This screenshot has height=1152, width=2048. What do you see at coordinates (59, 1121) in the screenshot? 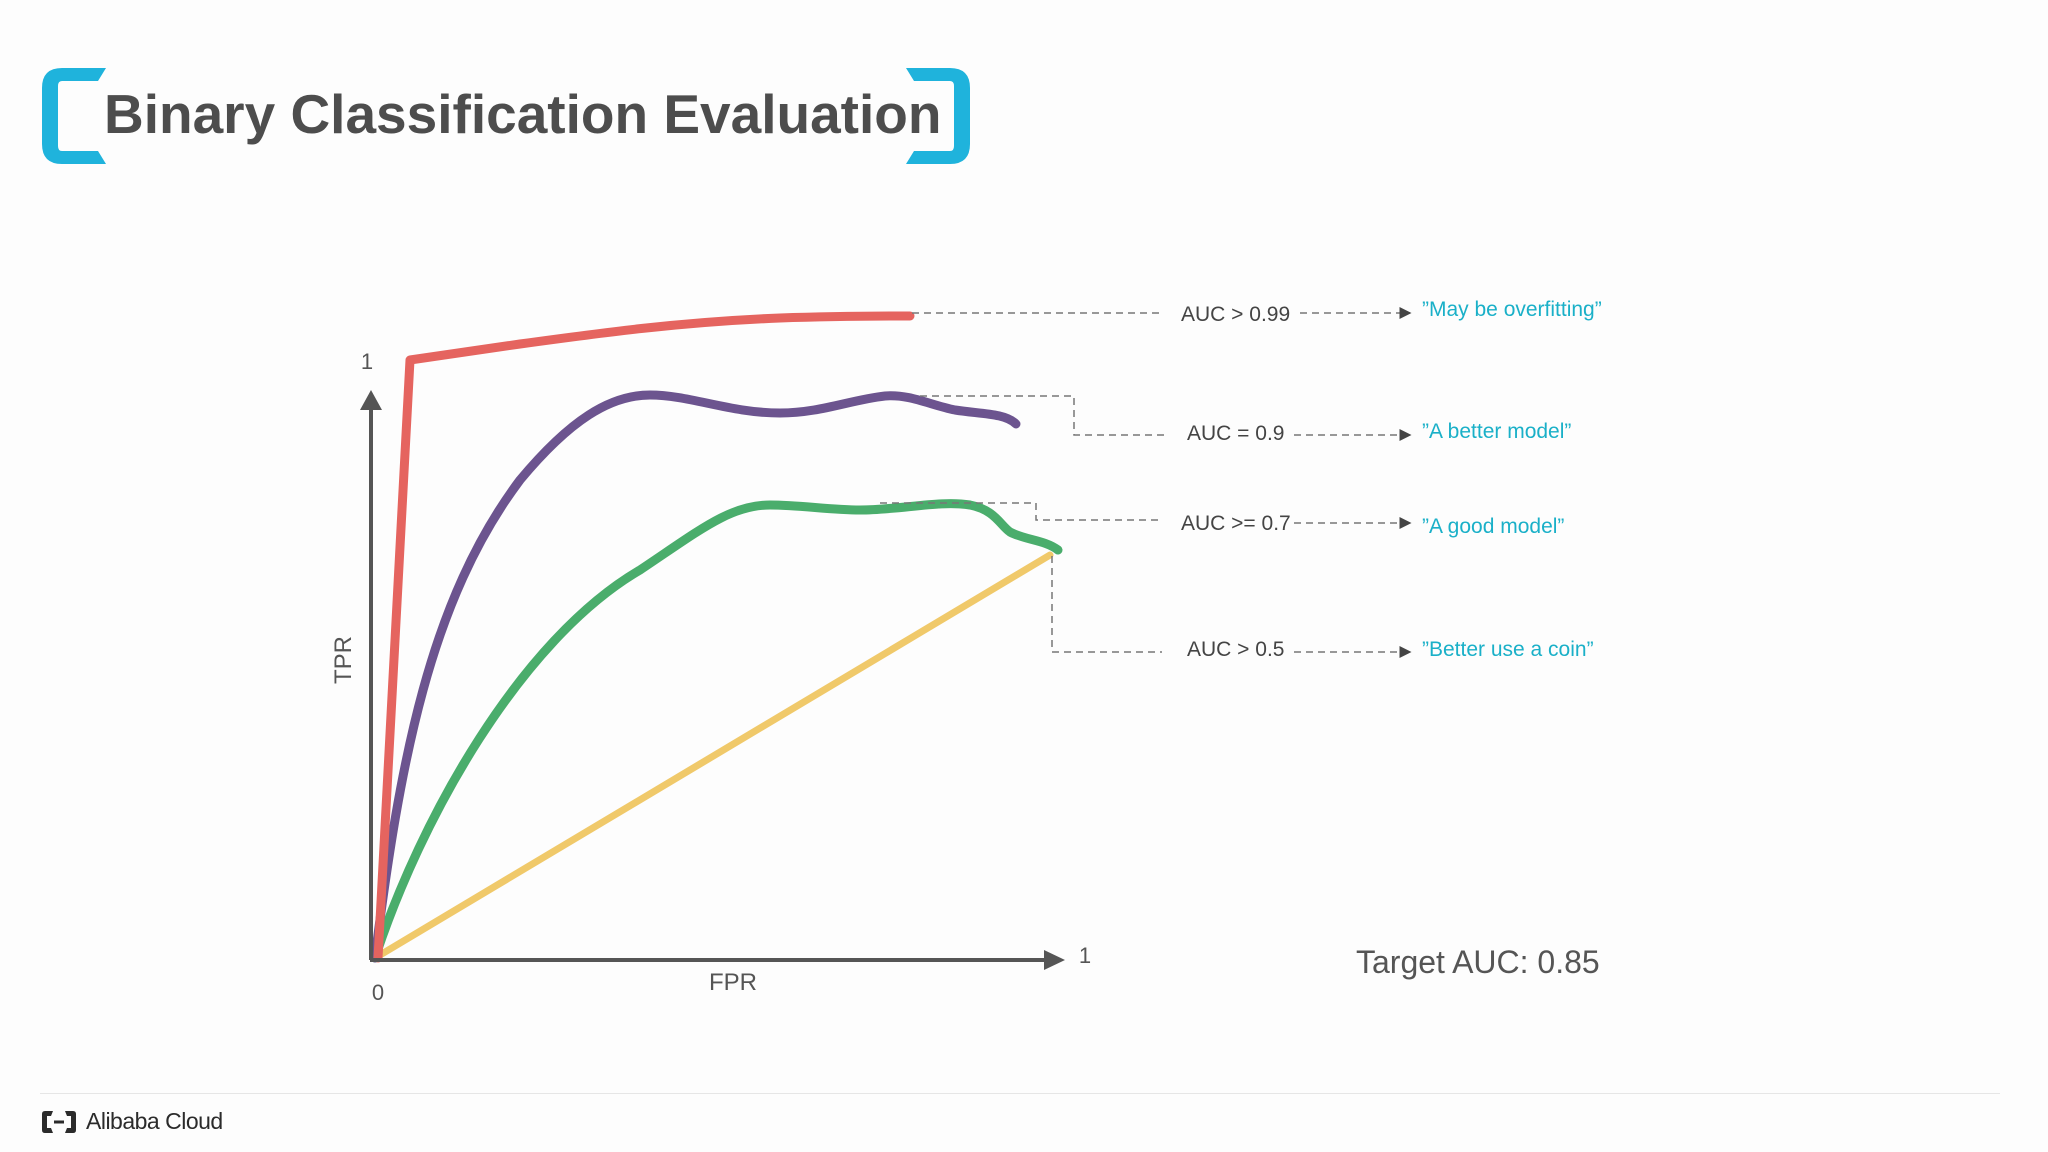
I see `alibaba-cloud-logo-icon` at bounding box center [59, 1121].